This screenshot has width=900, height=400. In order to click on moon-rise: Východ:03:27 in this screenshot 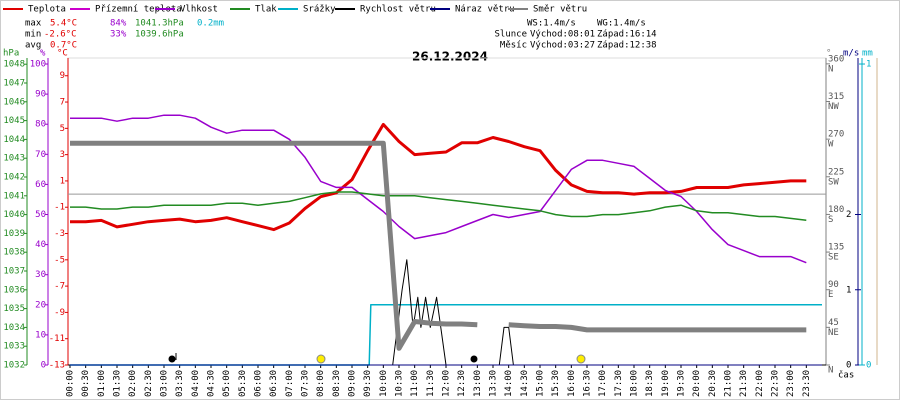, I will do `click(562, 46)`.